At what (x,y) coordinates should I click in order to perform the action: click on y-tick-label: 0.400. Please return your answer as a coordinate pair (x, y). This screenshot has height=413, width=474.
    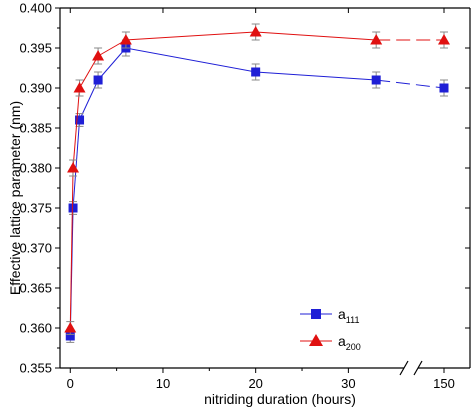
    Looking at the image, I should click on (35, 8).